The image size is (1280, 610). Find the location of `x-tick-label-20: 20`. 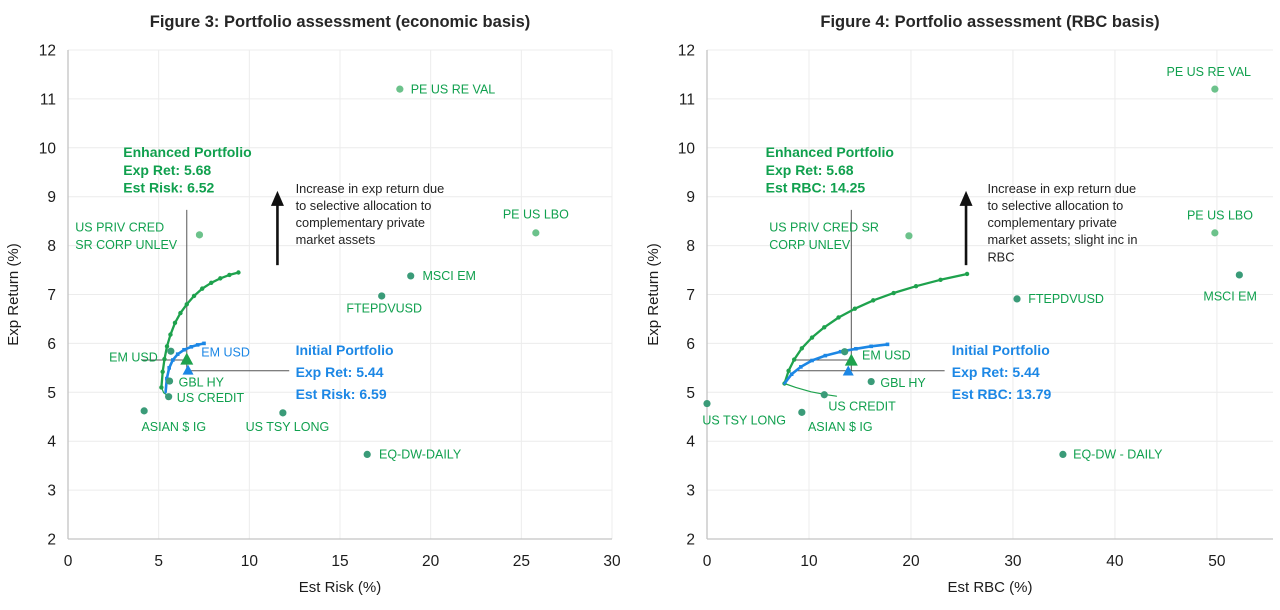

x-tick-label-20: 20 is located at coordinates (431, 561).